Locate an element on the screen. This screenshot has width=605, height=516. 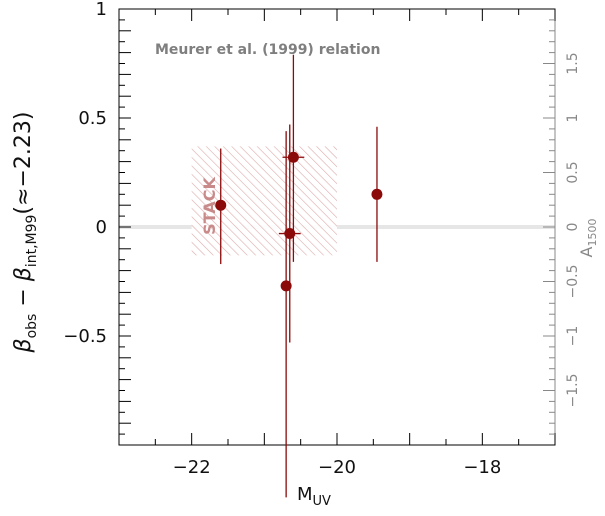
y-axis-label: βobs − βint,M99(≈−2.23) is located at coordinates (25, 233).